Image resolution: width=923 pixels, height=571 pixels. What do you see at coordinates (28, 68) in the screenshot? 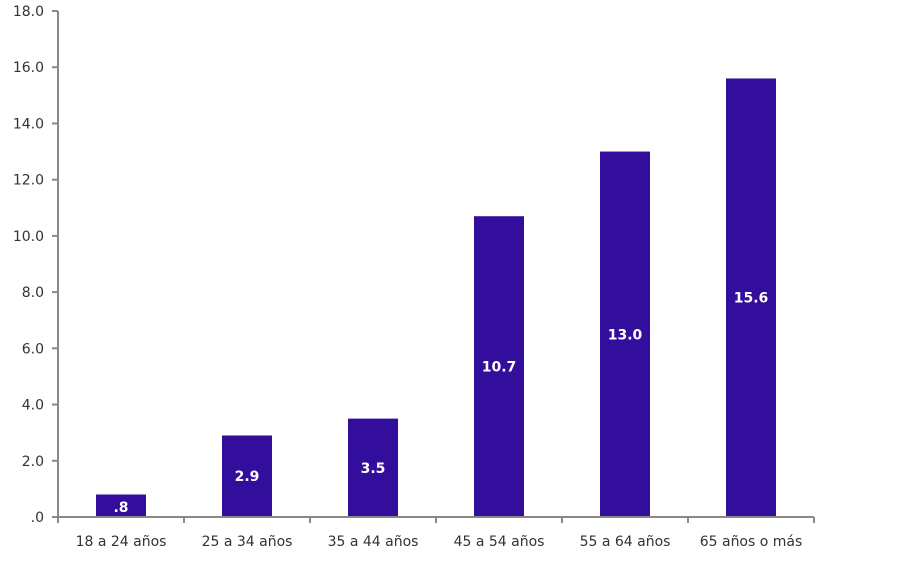
I see `y-tick-label: 16.0` at bounding box center [28, 68].